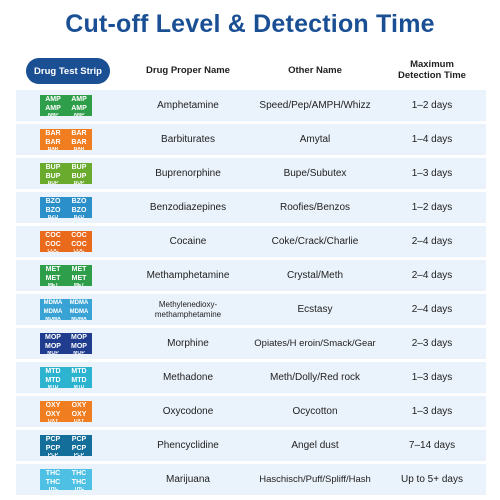  What do you see at coordinates (432, 139) in the screenshot?
I see `detection-time: 1–4 days` at bounding box center [432, 139].